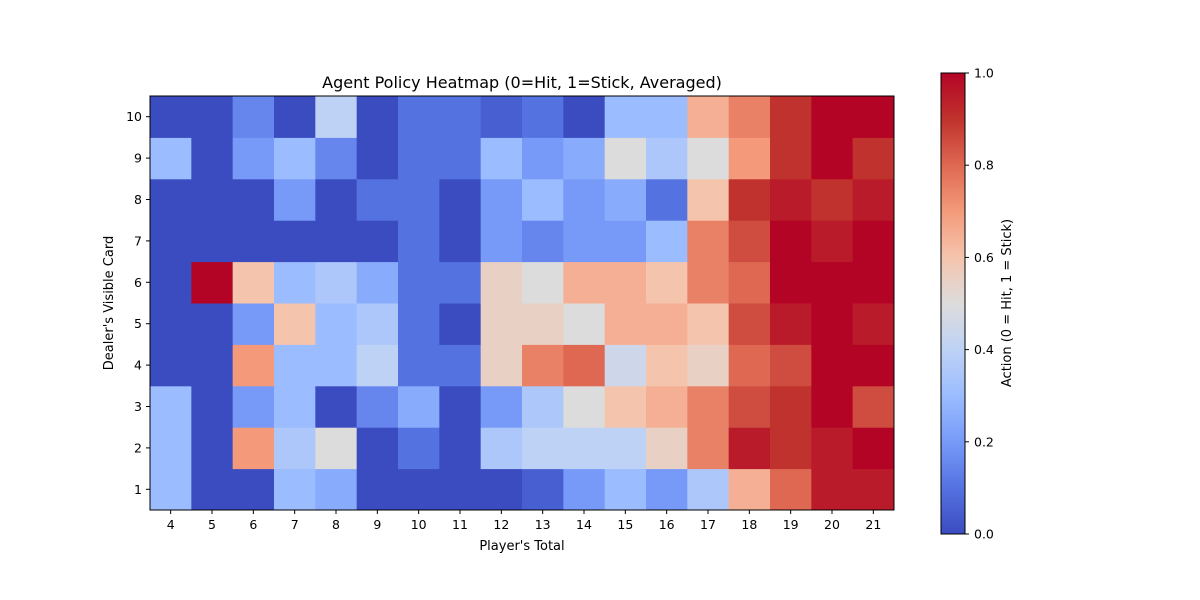 The image size is (1200, 600). What do you see at coordinates (625, 524) in the screenshot?
I see `x-tick-label: 15` at bounding box center [625, 524].